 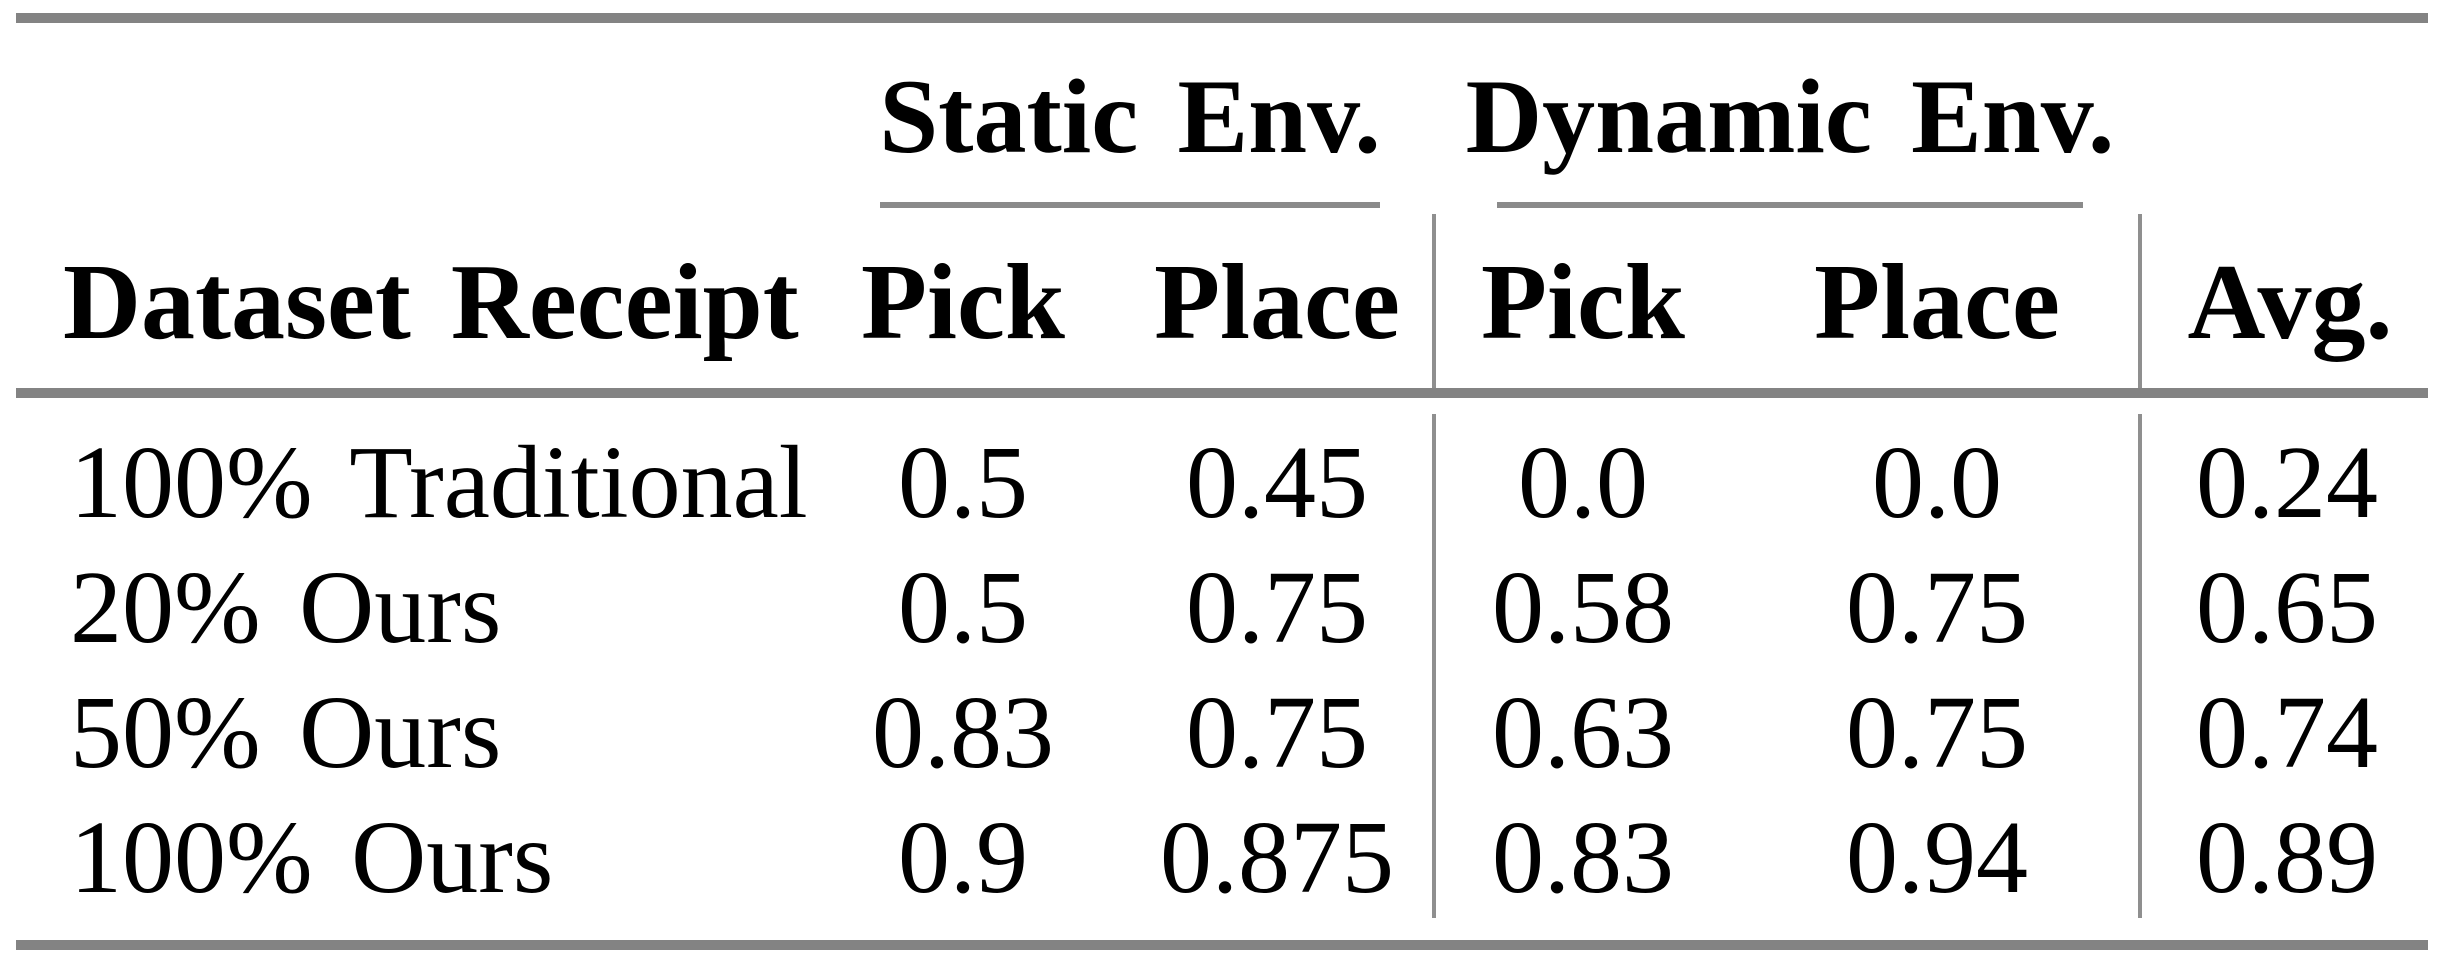 I want to click on cell-static-pick: 0.9, so click(x=963, y=857).